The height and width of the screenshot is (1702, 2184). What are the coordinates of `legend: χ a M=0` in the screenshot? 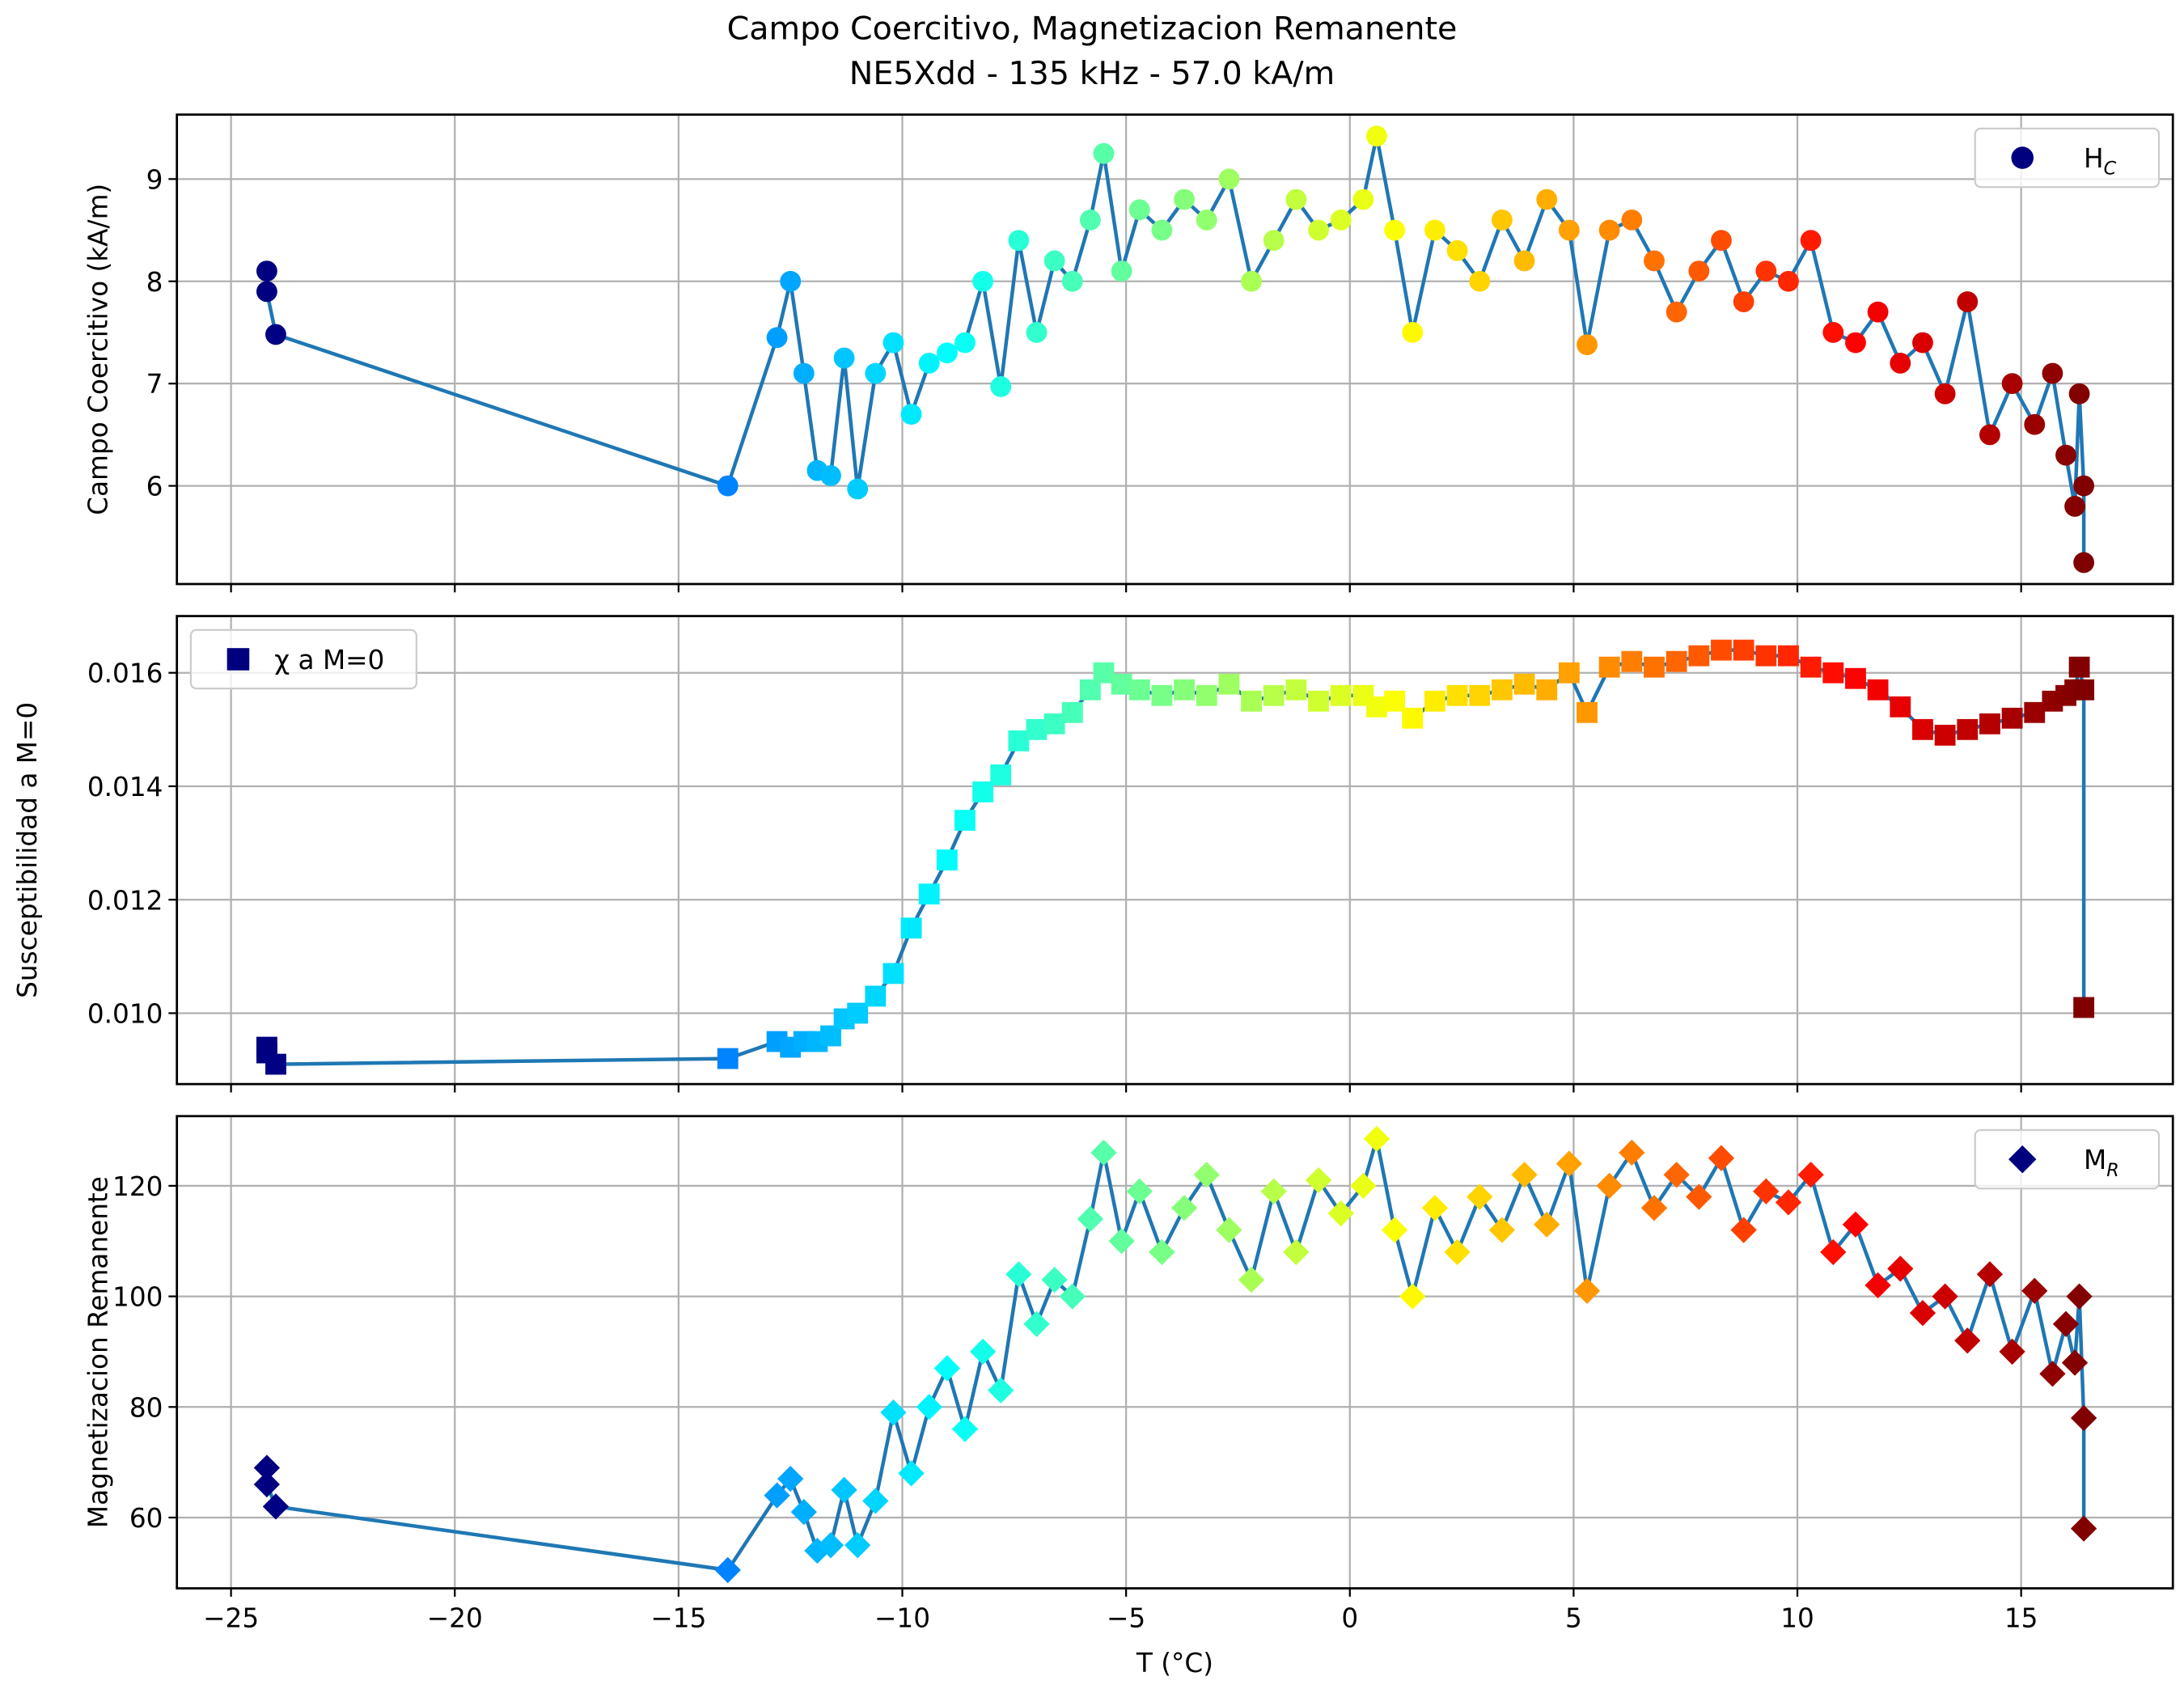 It's located at (303, 659).